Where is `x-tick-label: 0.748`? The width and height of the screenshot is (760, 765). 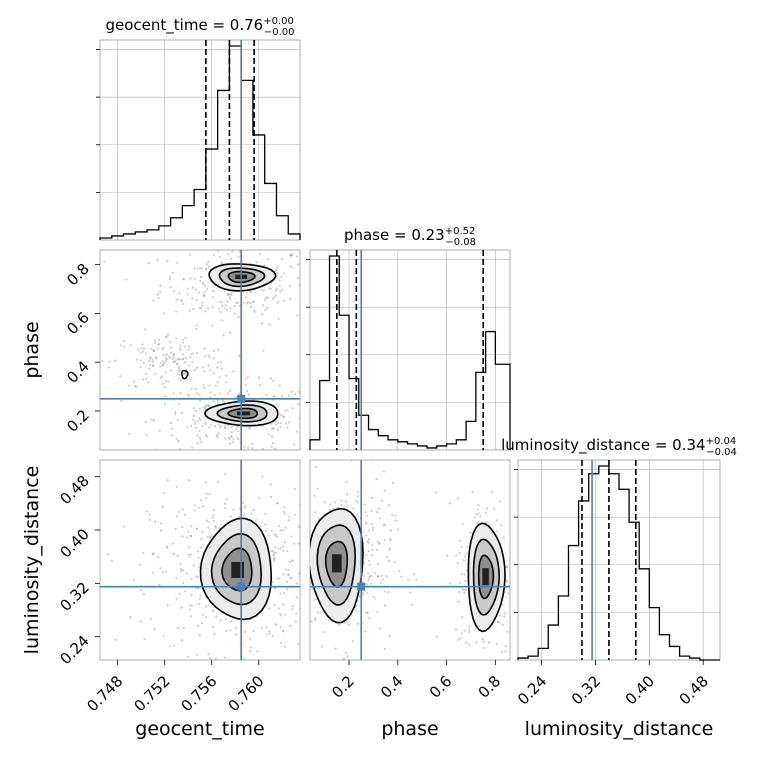 x-tick-label: 0.748 is located at coordinates (104, 693).